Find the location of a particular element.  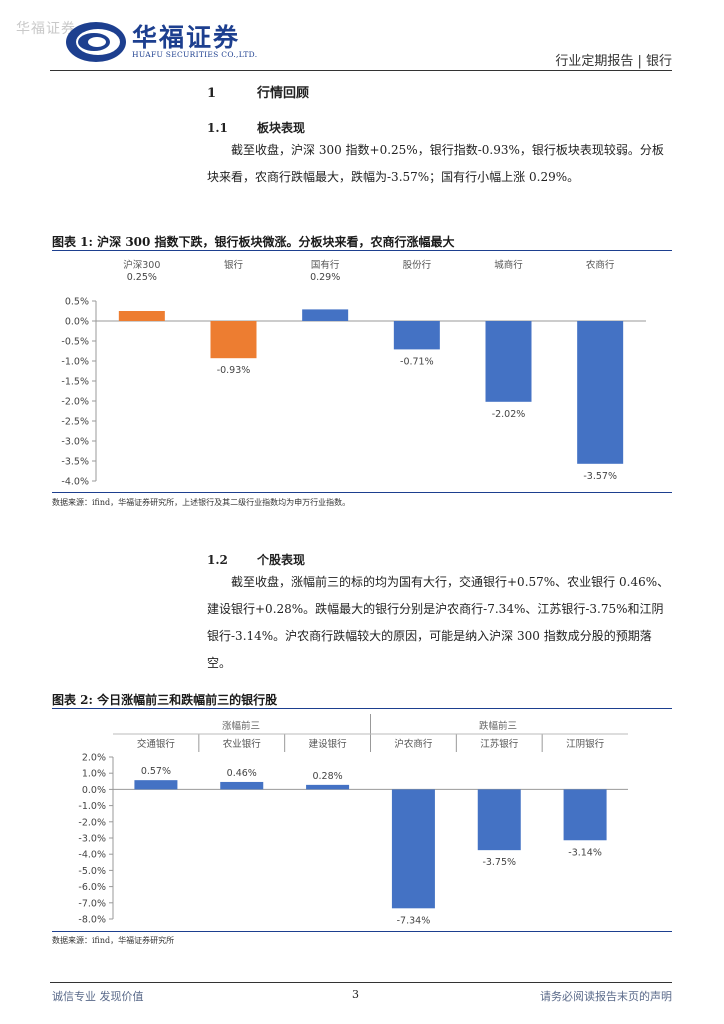

section-number: 1.2 is located at coordinates (217, 560).